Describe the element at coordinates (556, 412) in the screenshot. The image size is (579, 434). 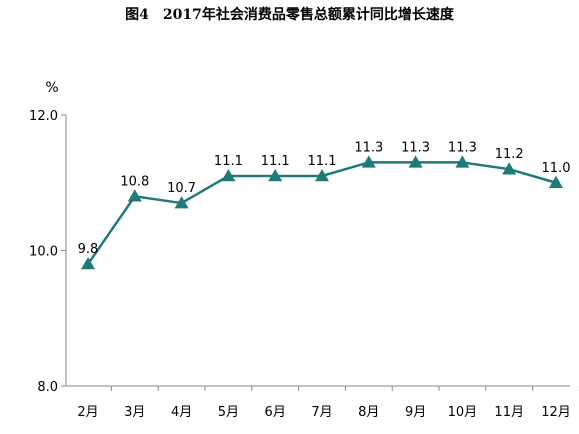
I see `x-tick-label: 12月` at that location.